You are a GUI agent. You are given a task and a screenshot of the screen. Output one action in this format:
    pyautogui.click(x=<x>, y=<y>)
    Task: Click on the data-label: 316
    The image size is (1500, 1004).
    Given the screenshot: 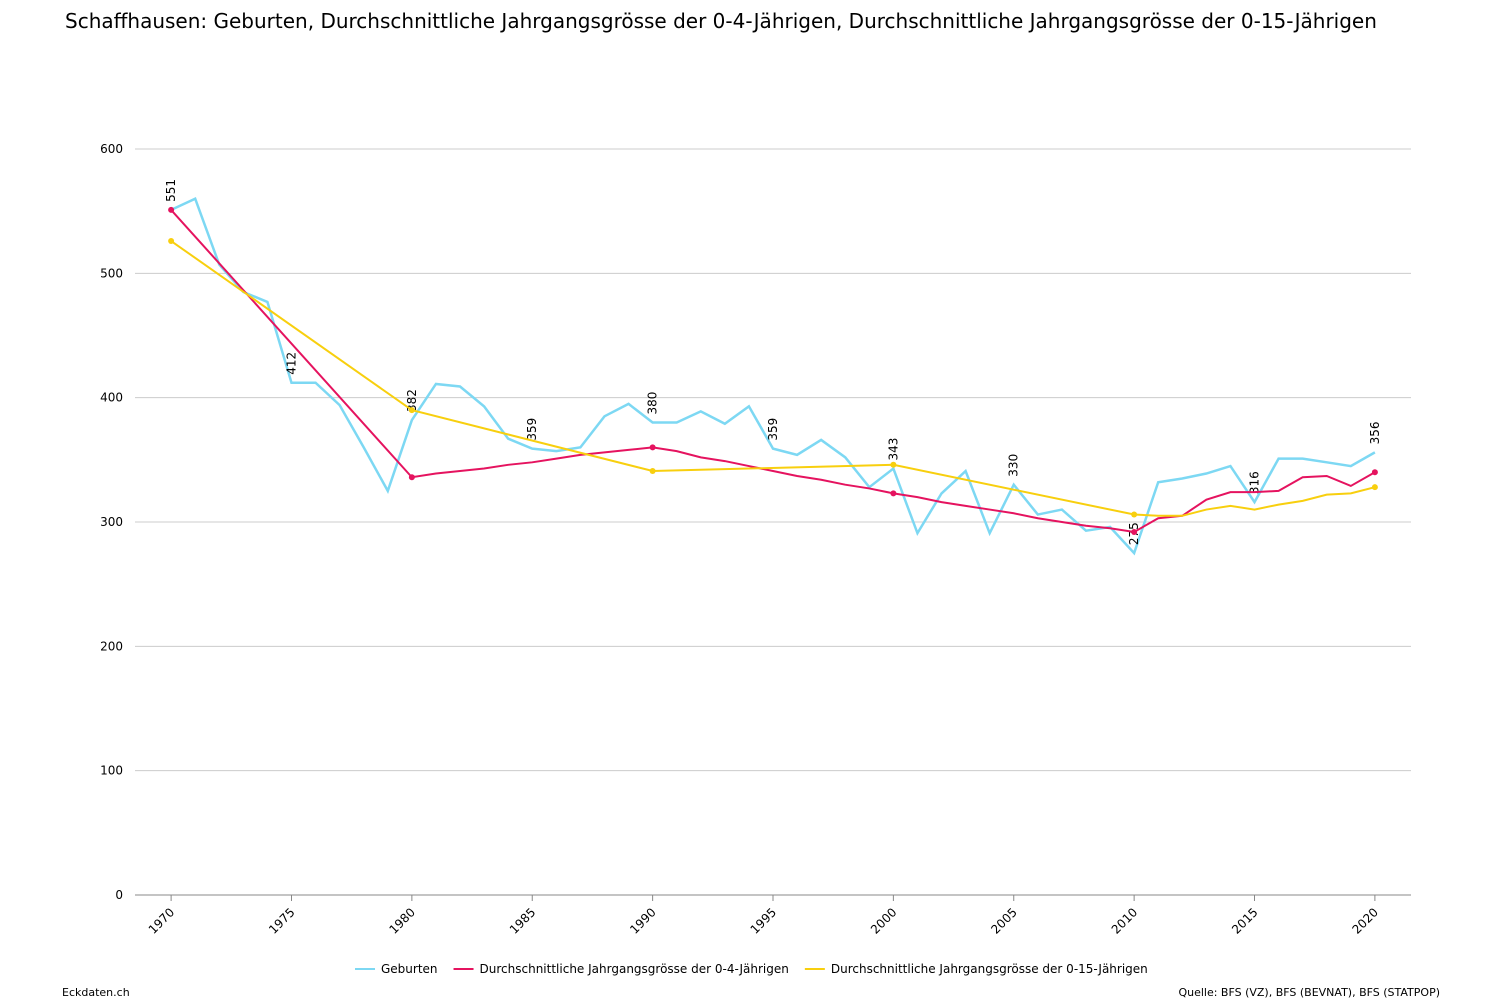 What is the action you would take?
    pyautogui.click(x=1255, y=482)
    